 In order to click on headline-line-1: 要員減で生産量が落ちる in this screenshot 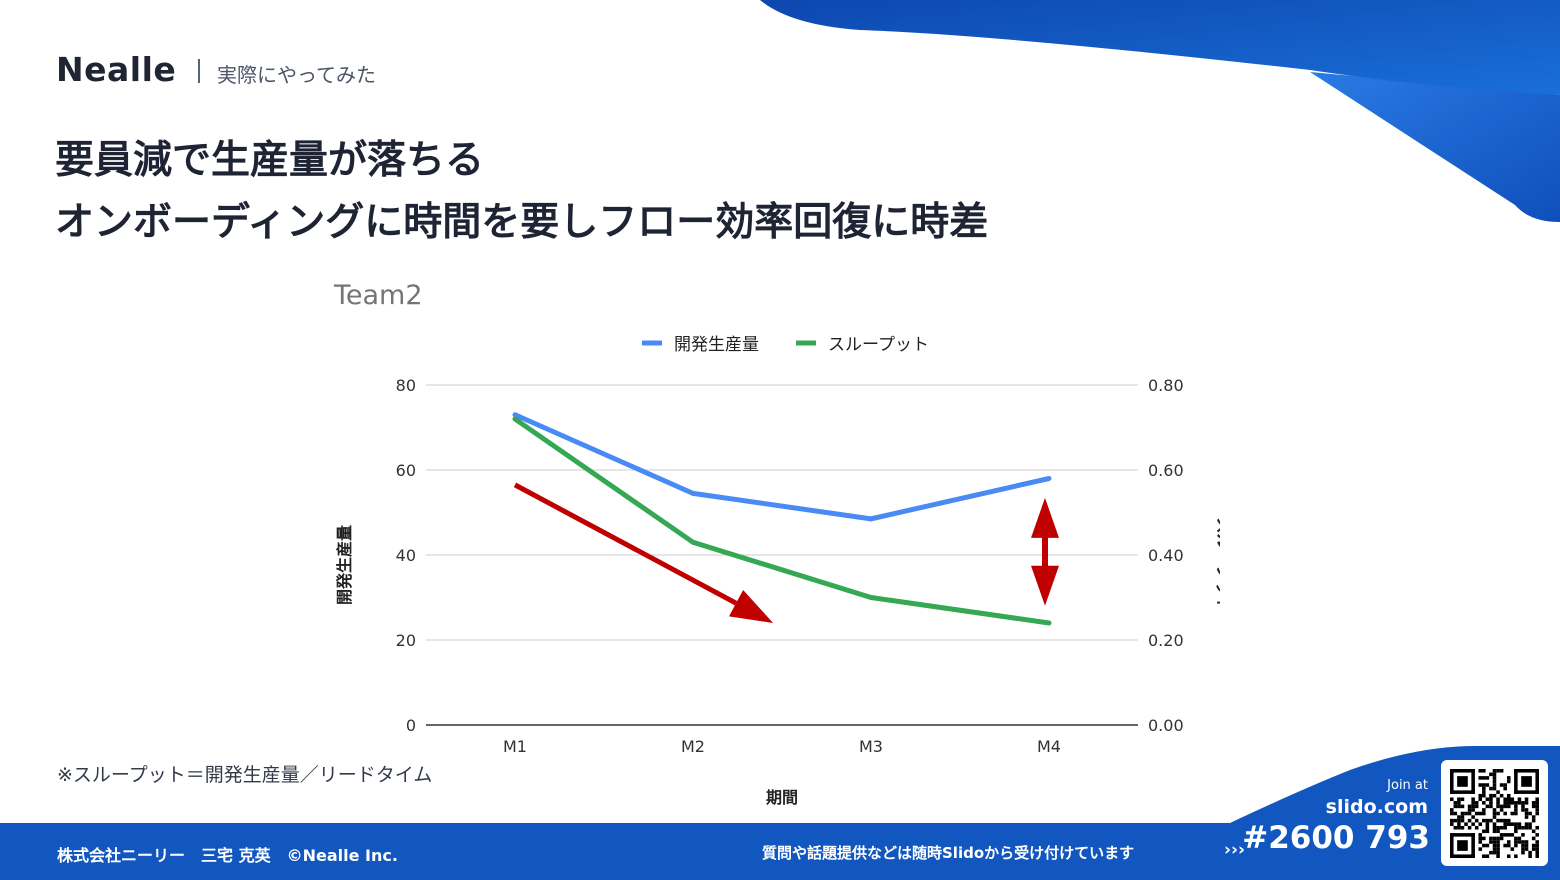, I will do `click(270, 160)`.